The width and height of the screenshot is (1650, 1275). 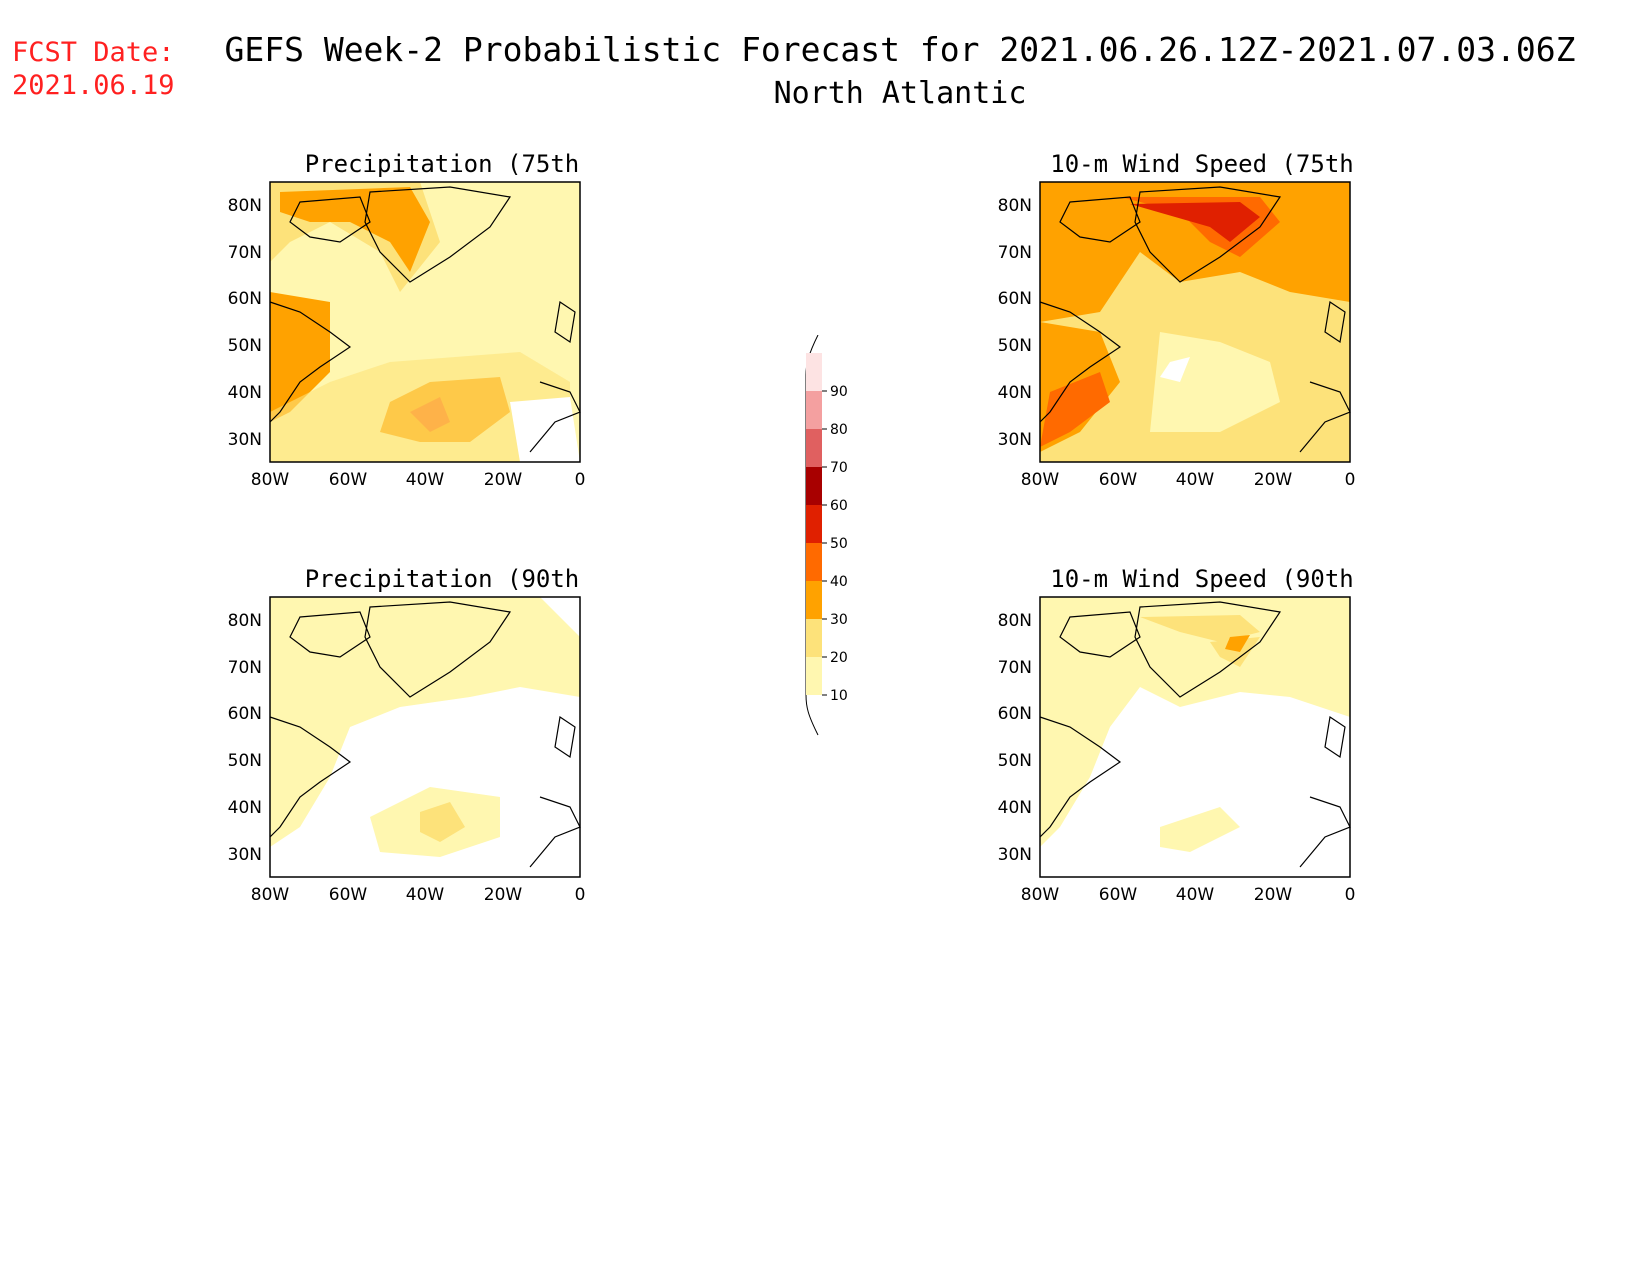 What do you see at coordinates (545, 429) in the screenshot?
I see `no-data-africa` at bounding box center [545, 429].